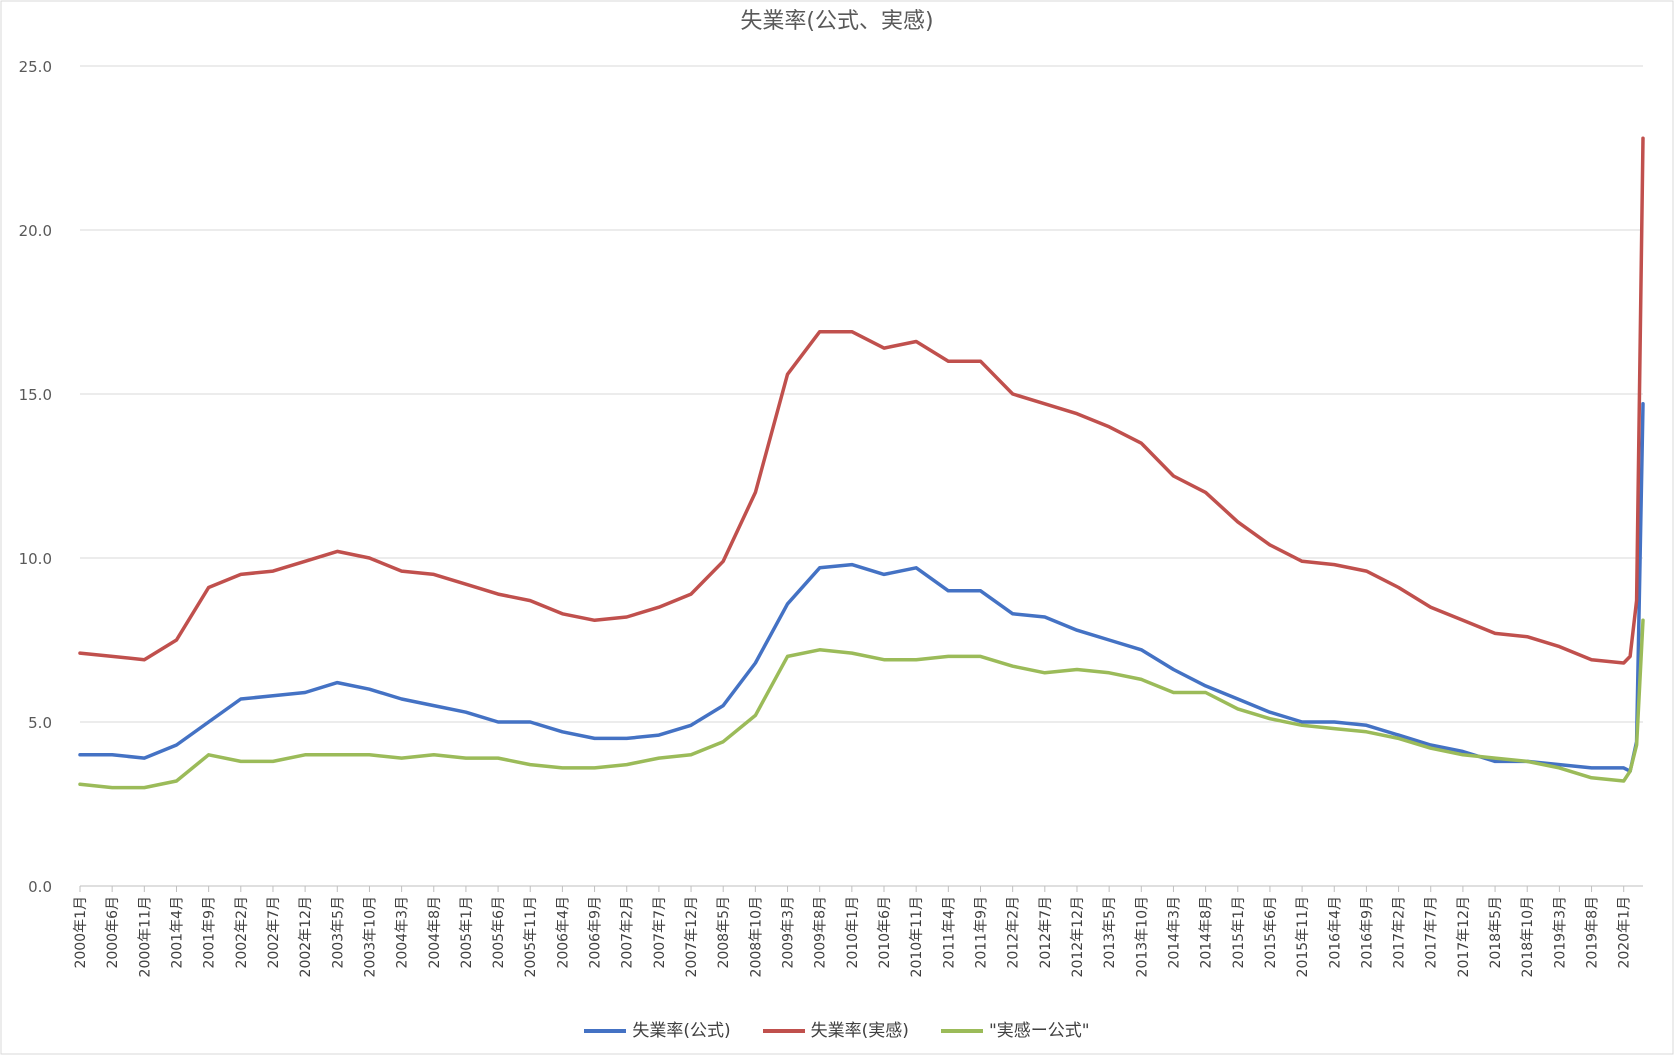 The height and width of the screenshot is (1055, 1674). I want to click on legend-label: "実感ー公式", so click(1039, 1031).